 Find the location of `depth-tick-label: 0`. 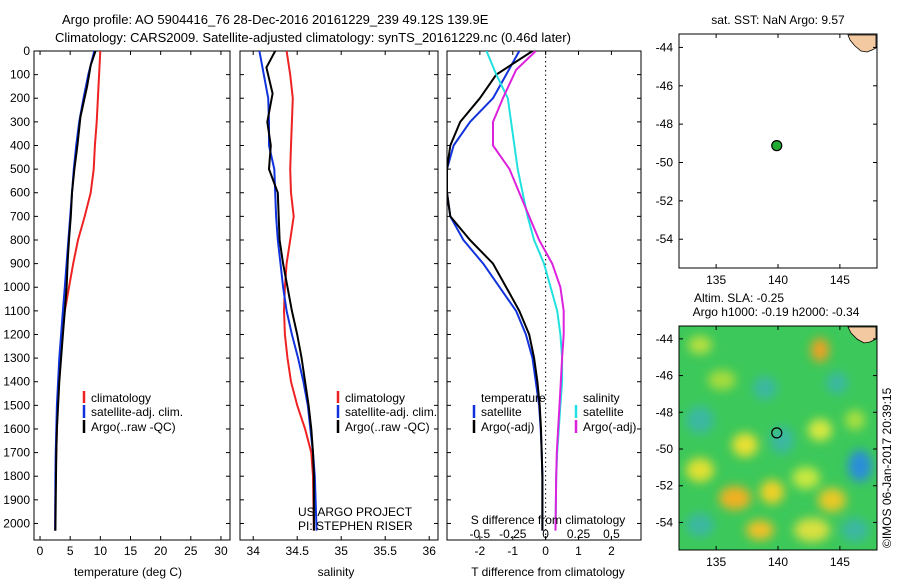

depth-tick-label: 0 is located at coordinates (26, 51).